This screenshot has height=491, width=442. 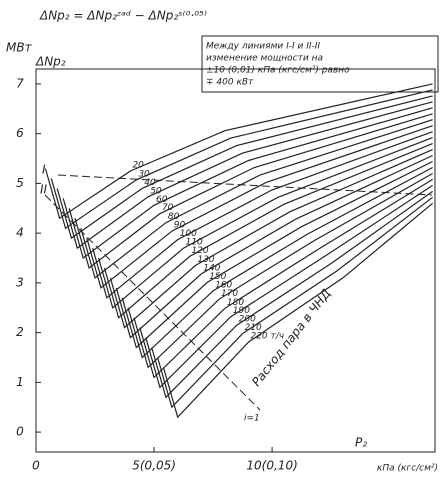 I want to click on x-unit: кПа (кгс/см²), so click(x=407, y=469).